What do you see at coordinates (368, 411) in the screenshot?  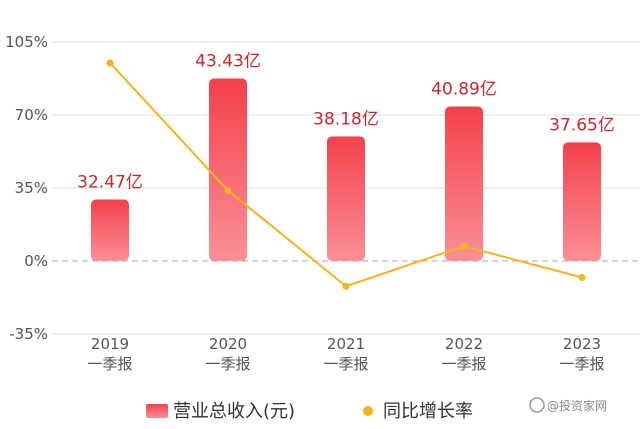 I see `legend-swatch-growth` at bounding box center [368, 411].